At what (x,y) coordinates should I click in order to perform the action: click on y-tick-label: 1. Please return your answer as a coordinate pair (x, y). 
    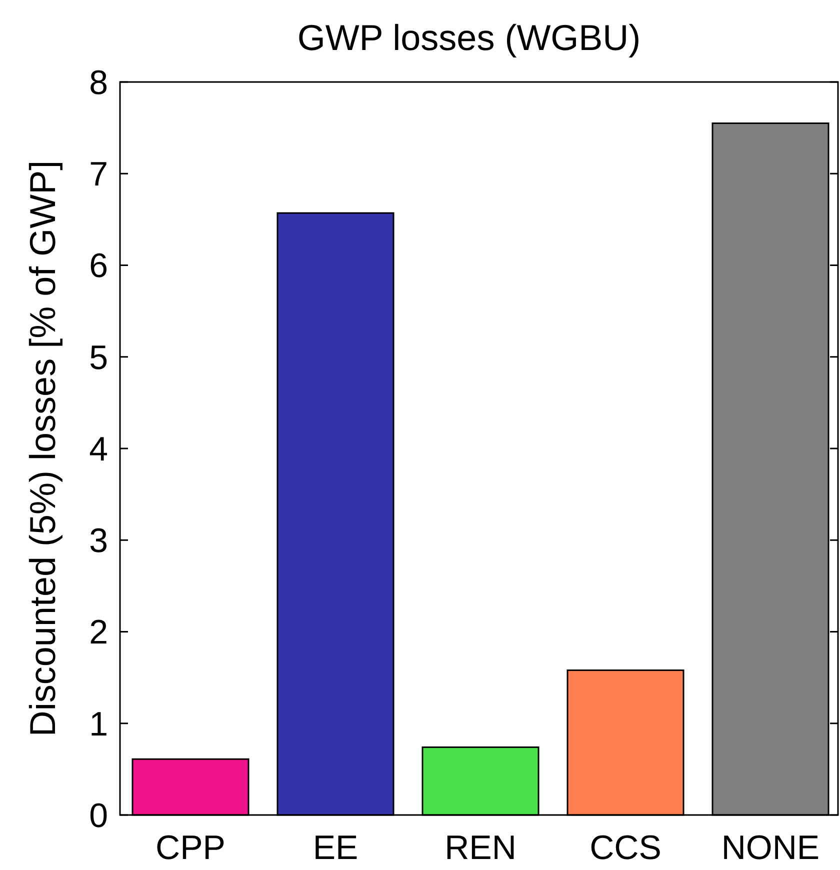
    Looking at the image, I should click on (98, 724).